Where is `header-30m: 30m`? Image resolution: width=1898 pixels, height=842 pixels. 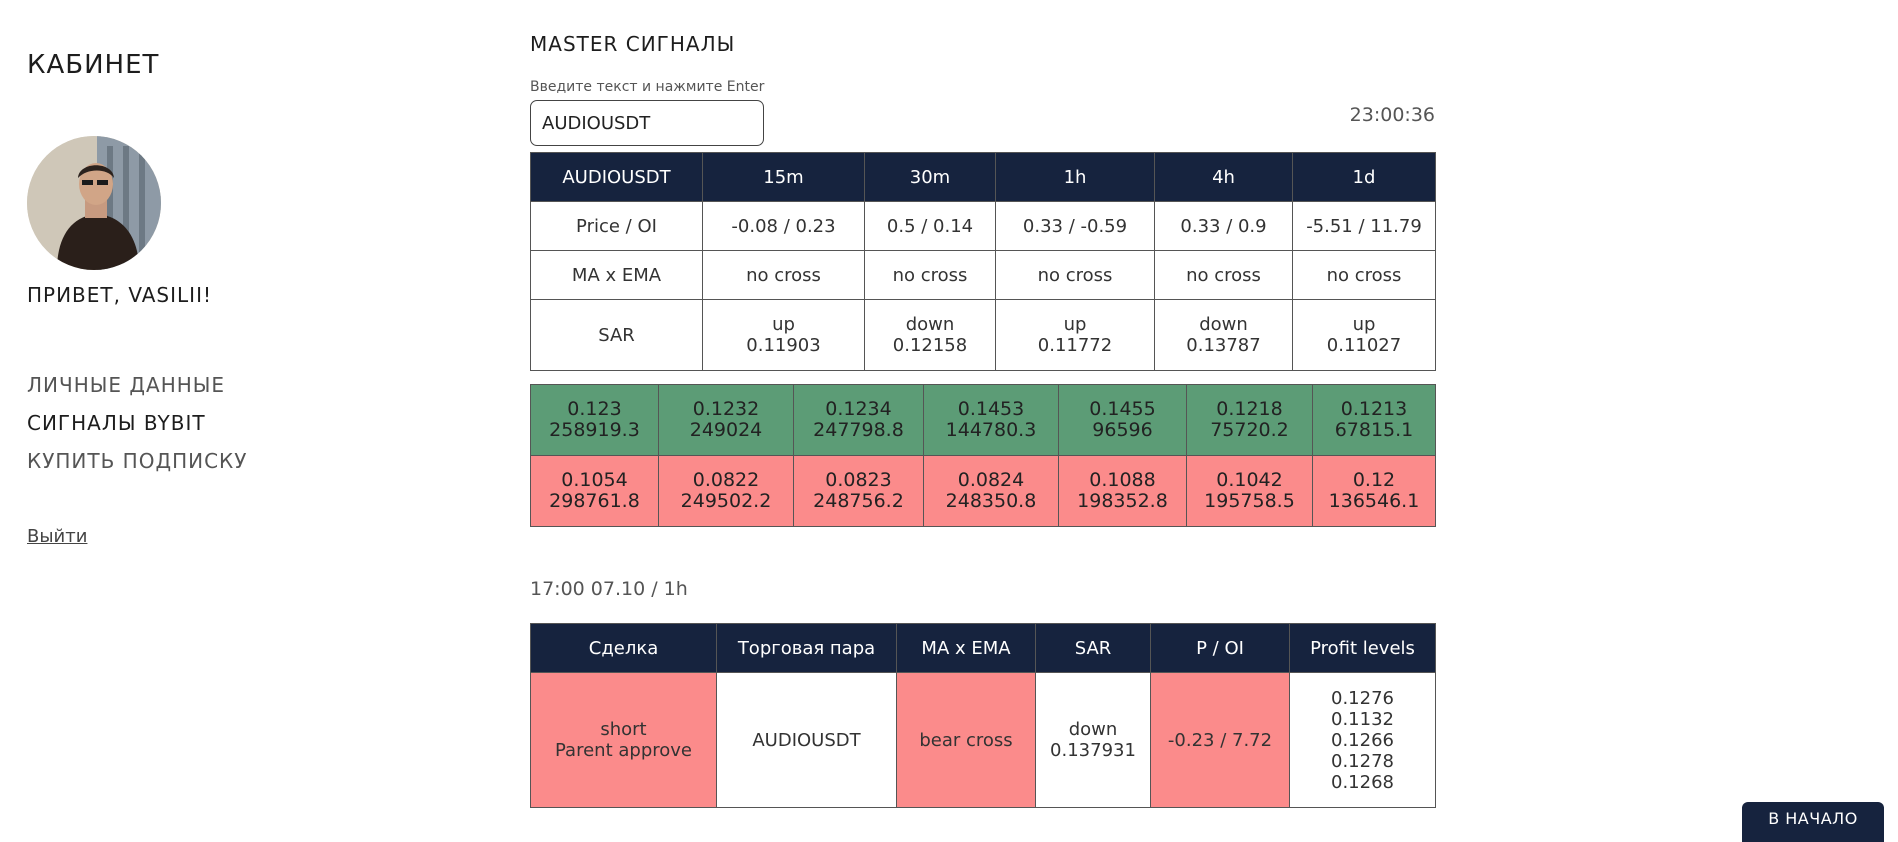 header-30m: 30m is located at coordinates (930, 177).